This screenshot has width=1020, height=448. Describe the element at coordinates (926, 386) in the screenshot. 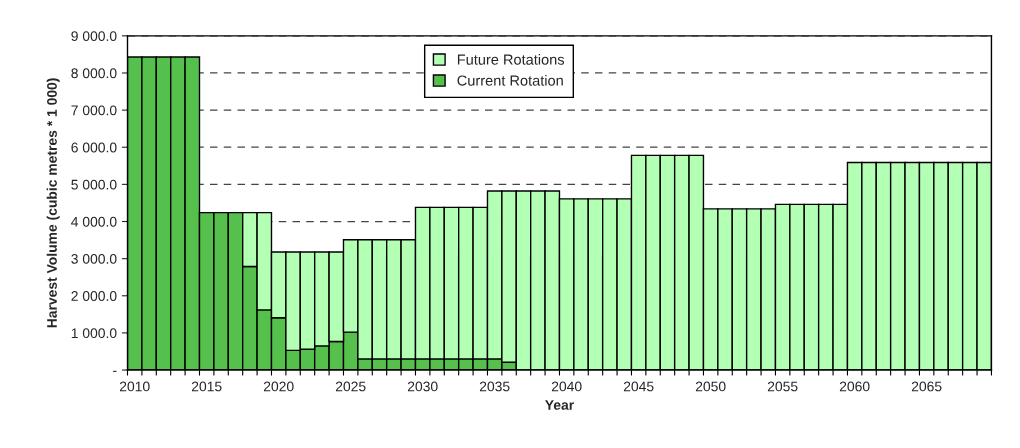

I see `x-tick-label: 2065` at that location.